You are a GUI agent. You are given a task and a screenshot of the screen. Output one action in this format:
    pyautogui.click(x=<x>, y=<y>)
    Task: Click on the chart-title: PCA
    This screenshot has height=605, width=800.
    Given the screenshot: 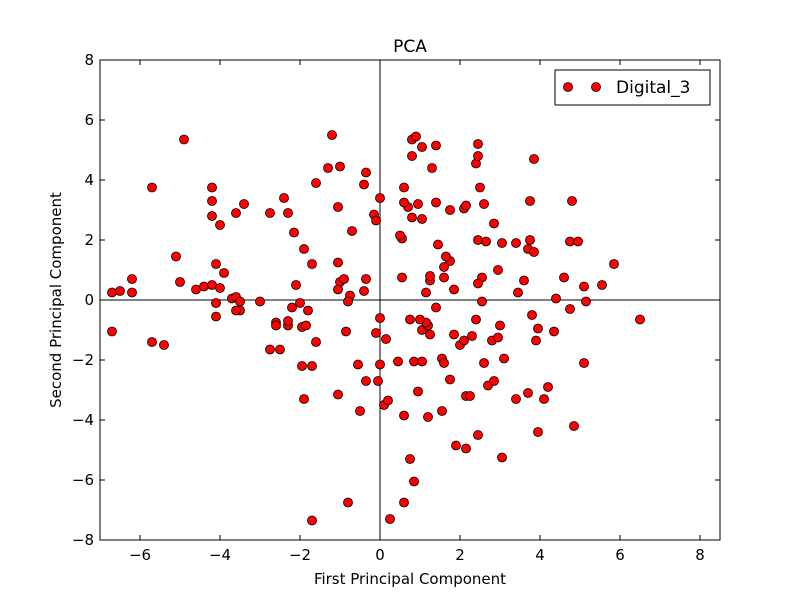 What is the action you would take?
    pyautogui.click(x=410, y=47)
    